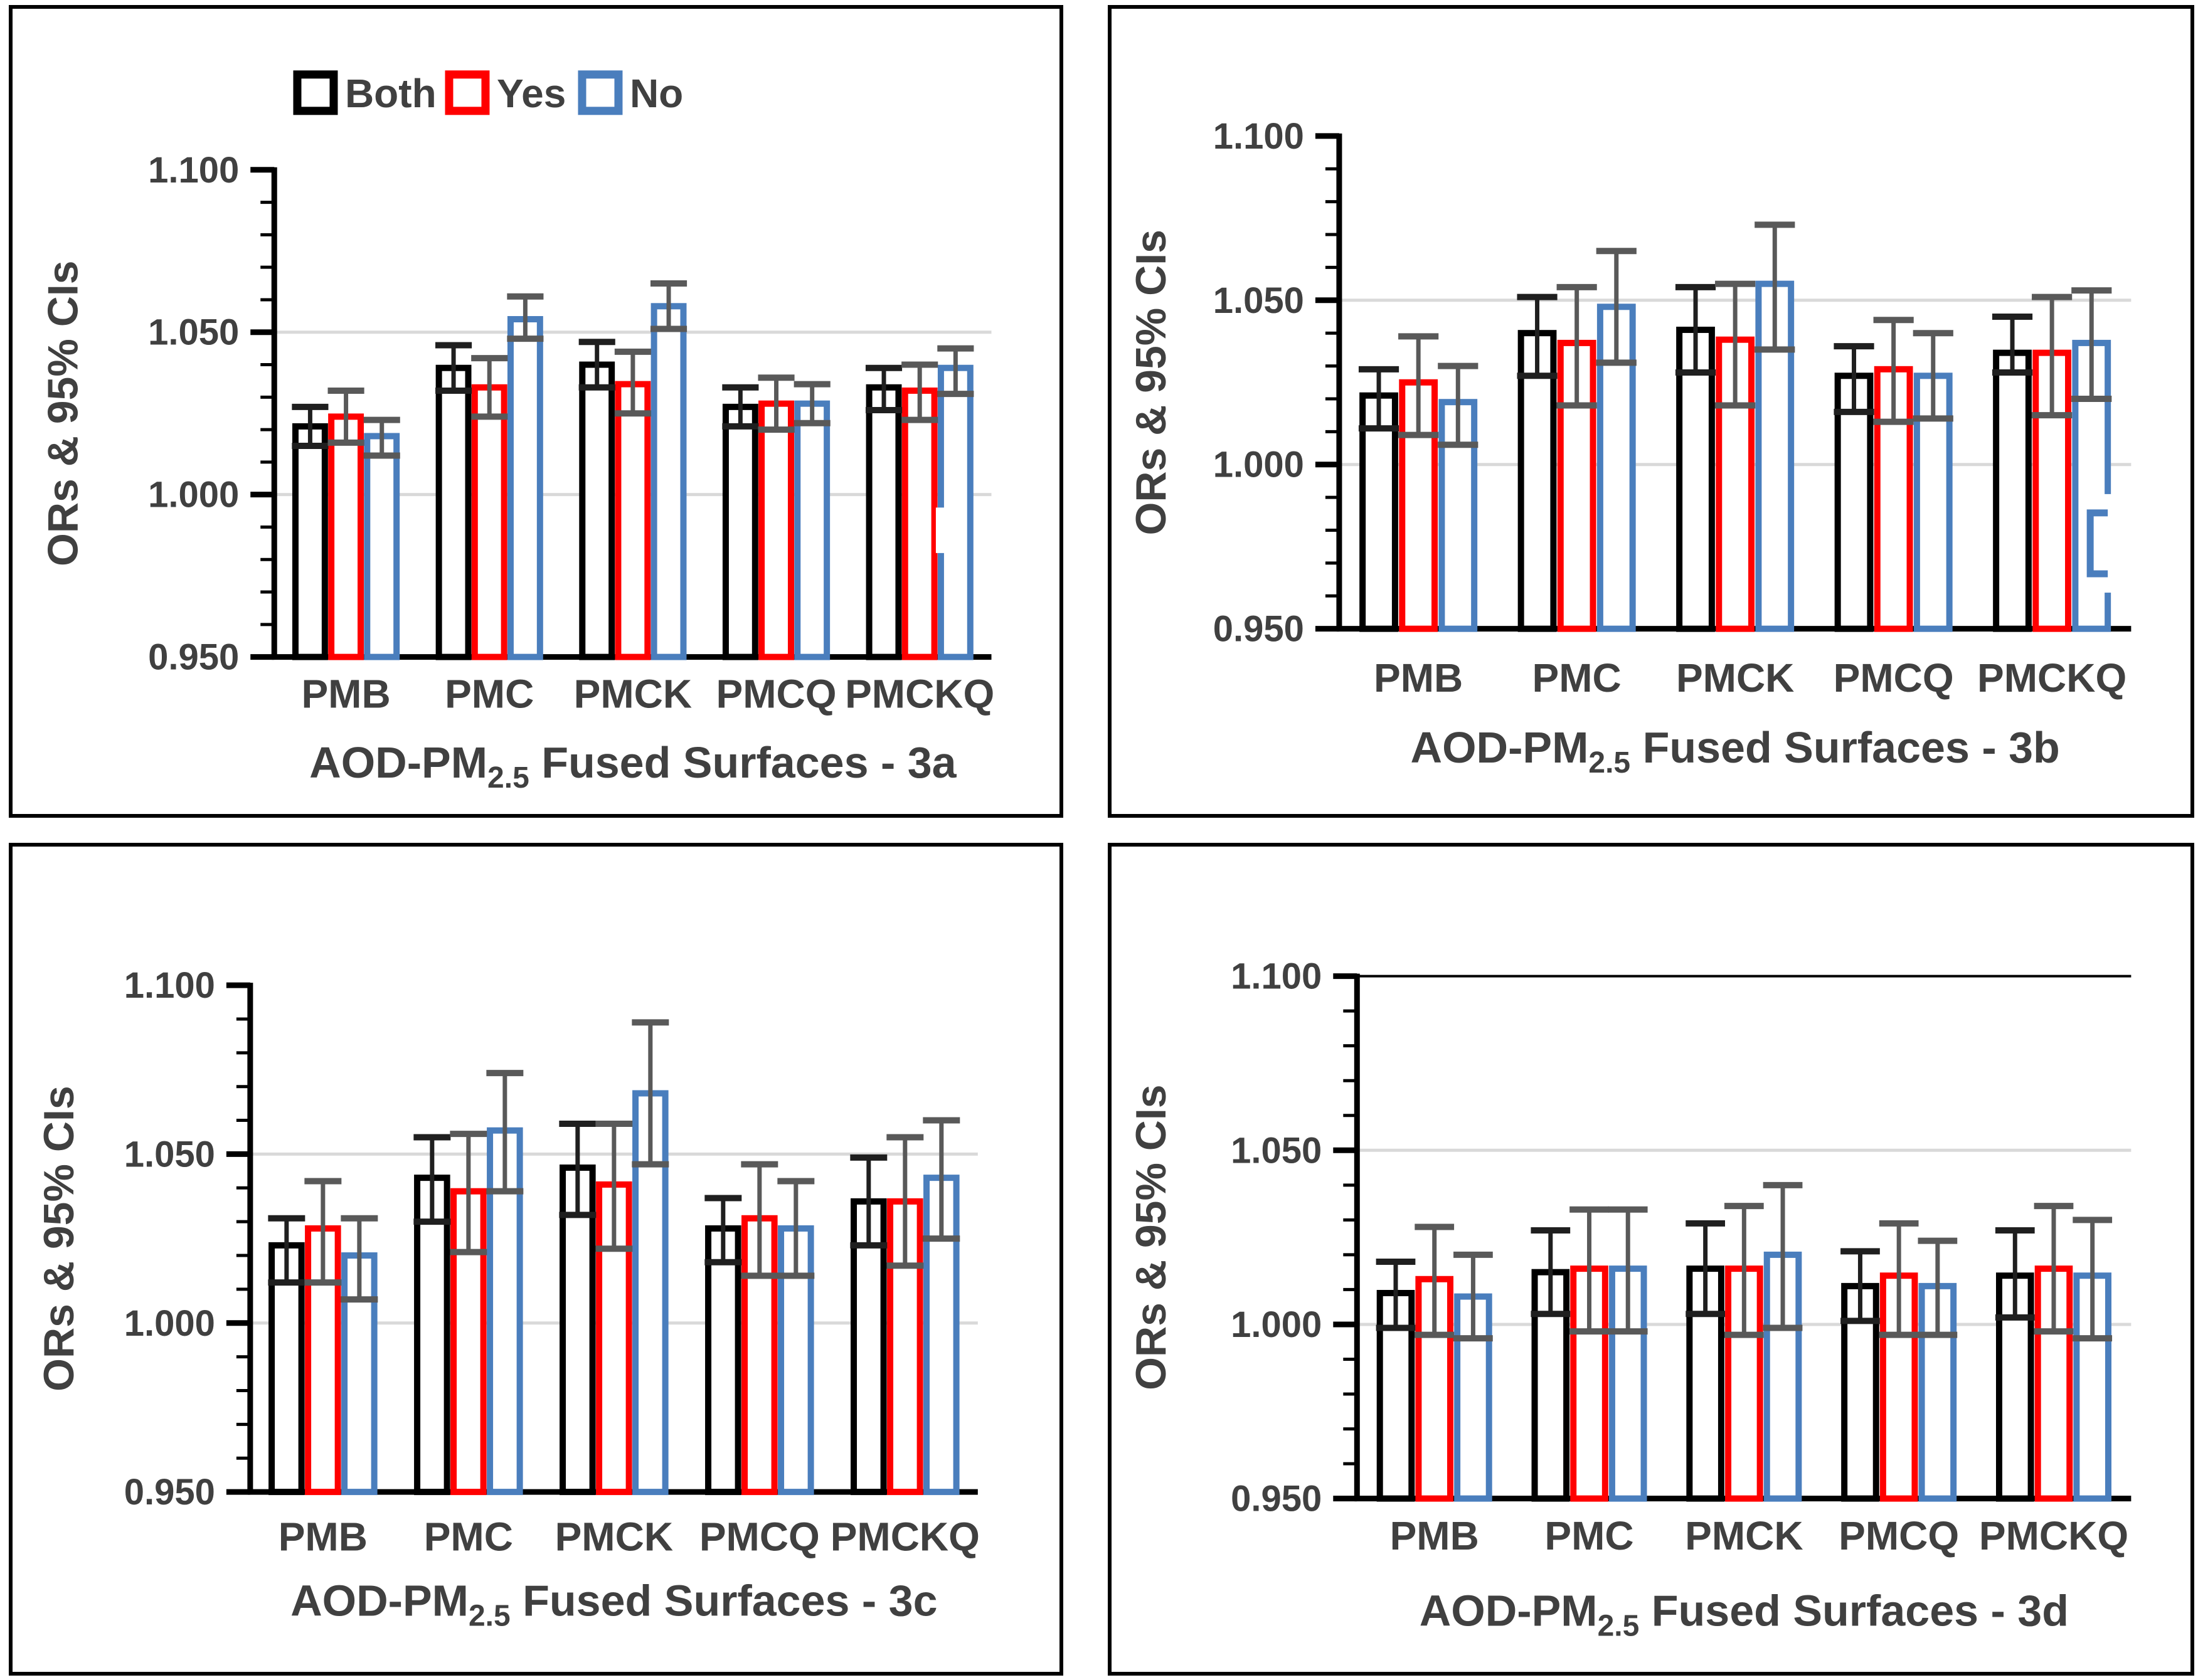 The image size is (2198, 1680). What do you see at coordinates (1898, 1387) in the screenshot?
I see `bar-3d-PMCQ-Yes` at bounding box center [1898, 1387].